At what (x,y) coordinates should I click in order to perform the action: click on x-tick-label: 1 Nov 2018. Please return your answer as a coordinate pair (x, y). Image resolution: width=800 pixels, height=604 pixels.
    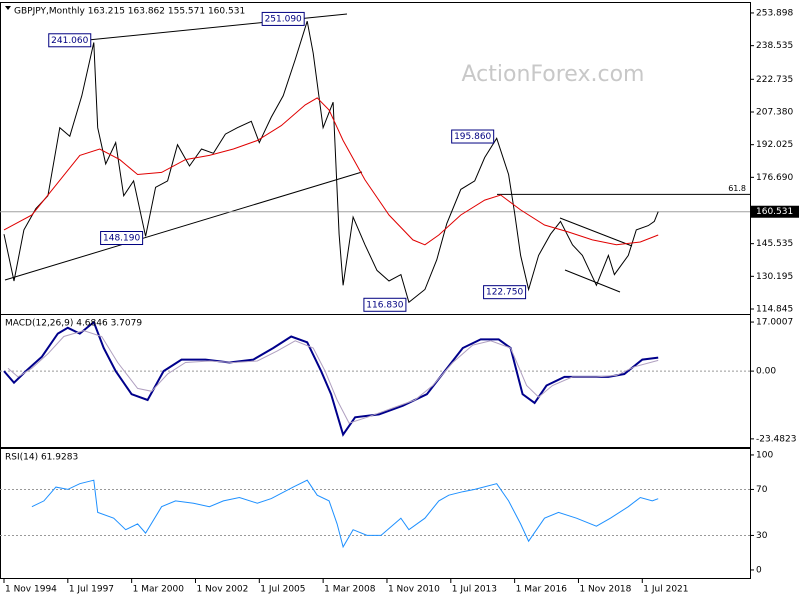
    Looking at the image, I should click on (605, 590).